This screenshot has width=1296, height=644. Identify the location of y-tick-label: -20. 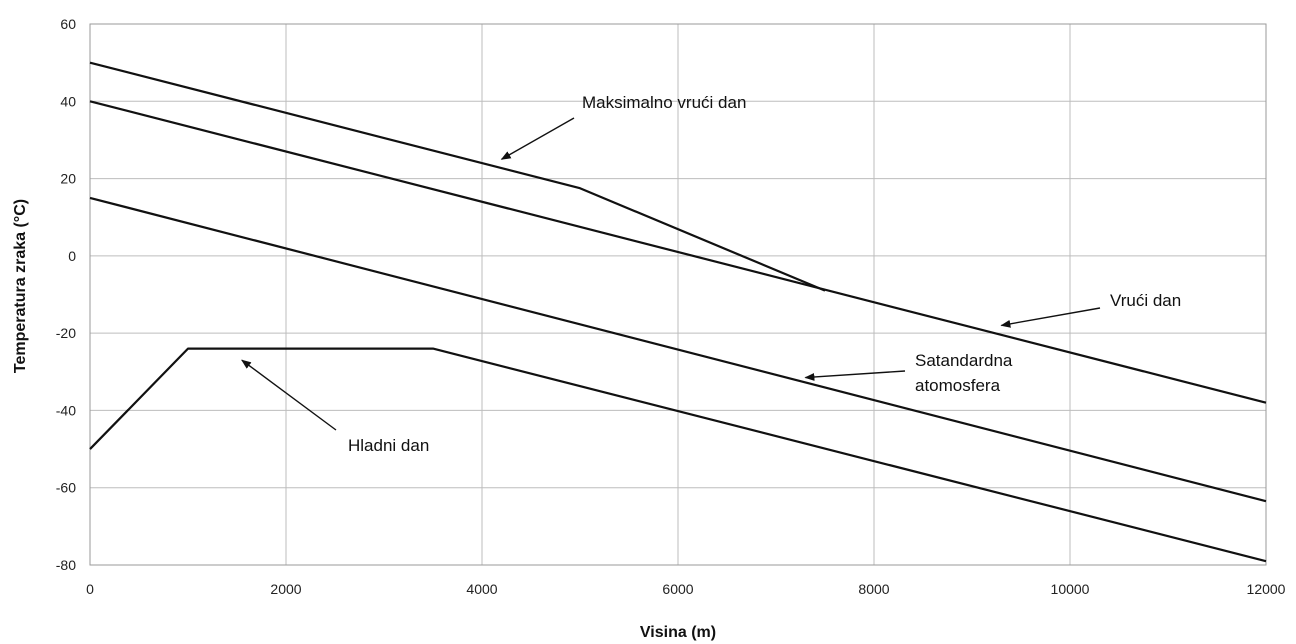
(66, 333).